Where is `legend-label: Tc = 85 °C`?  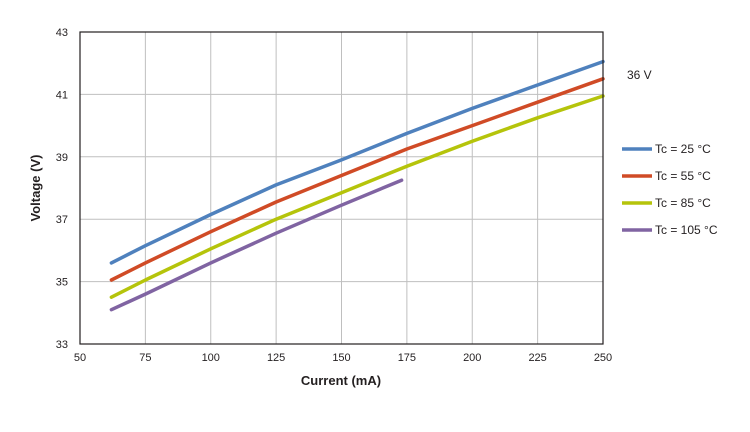
legend-label: Tc = 85 °C is located at coordinates (683, 203).